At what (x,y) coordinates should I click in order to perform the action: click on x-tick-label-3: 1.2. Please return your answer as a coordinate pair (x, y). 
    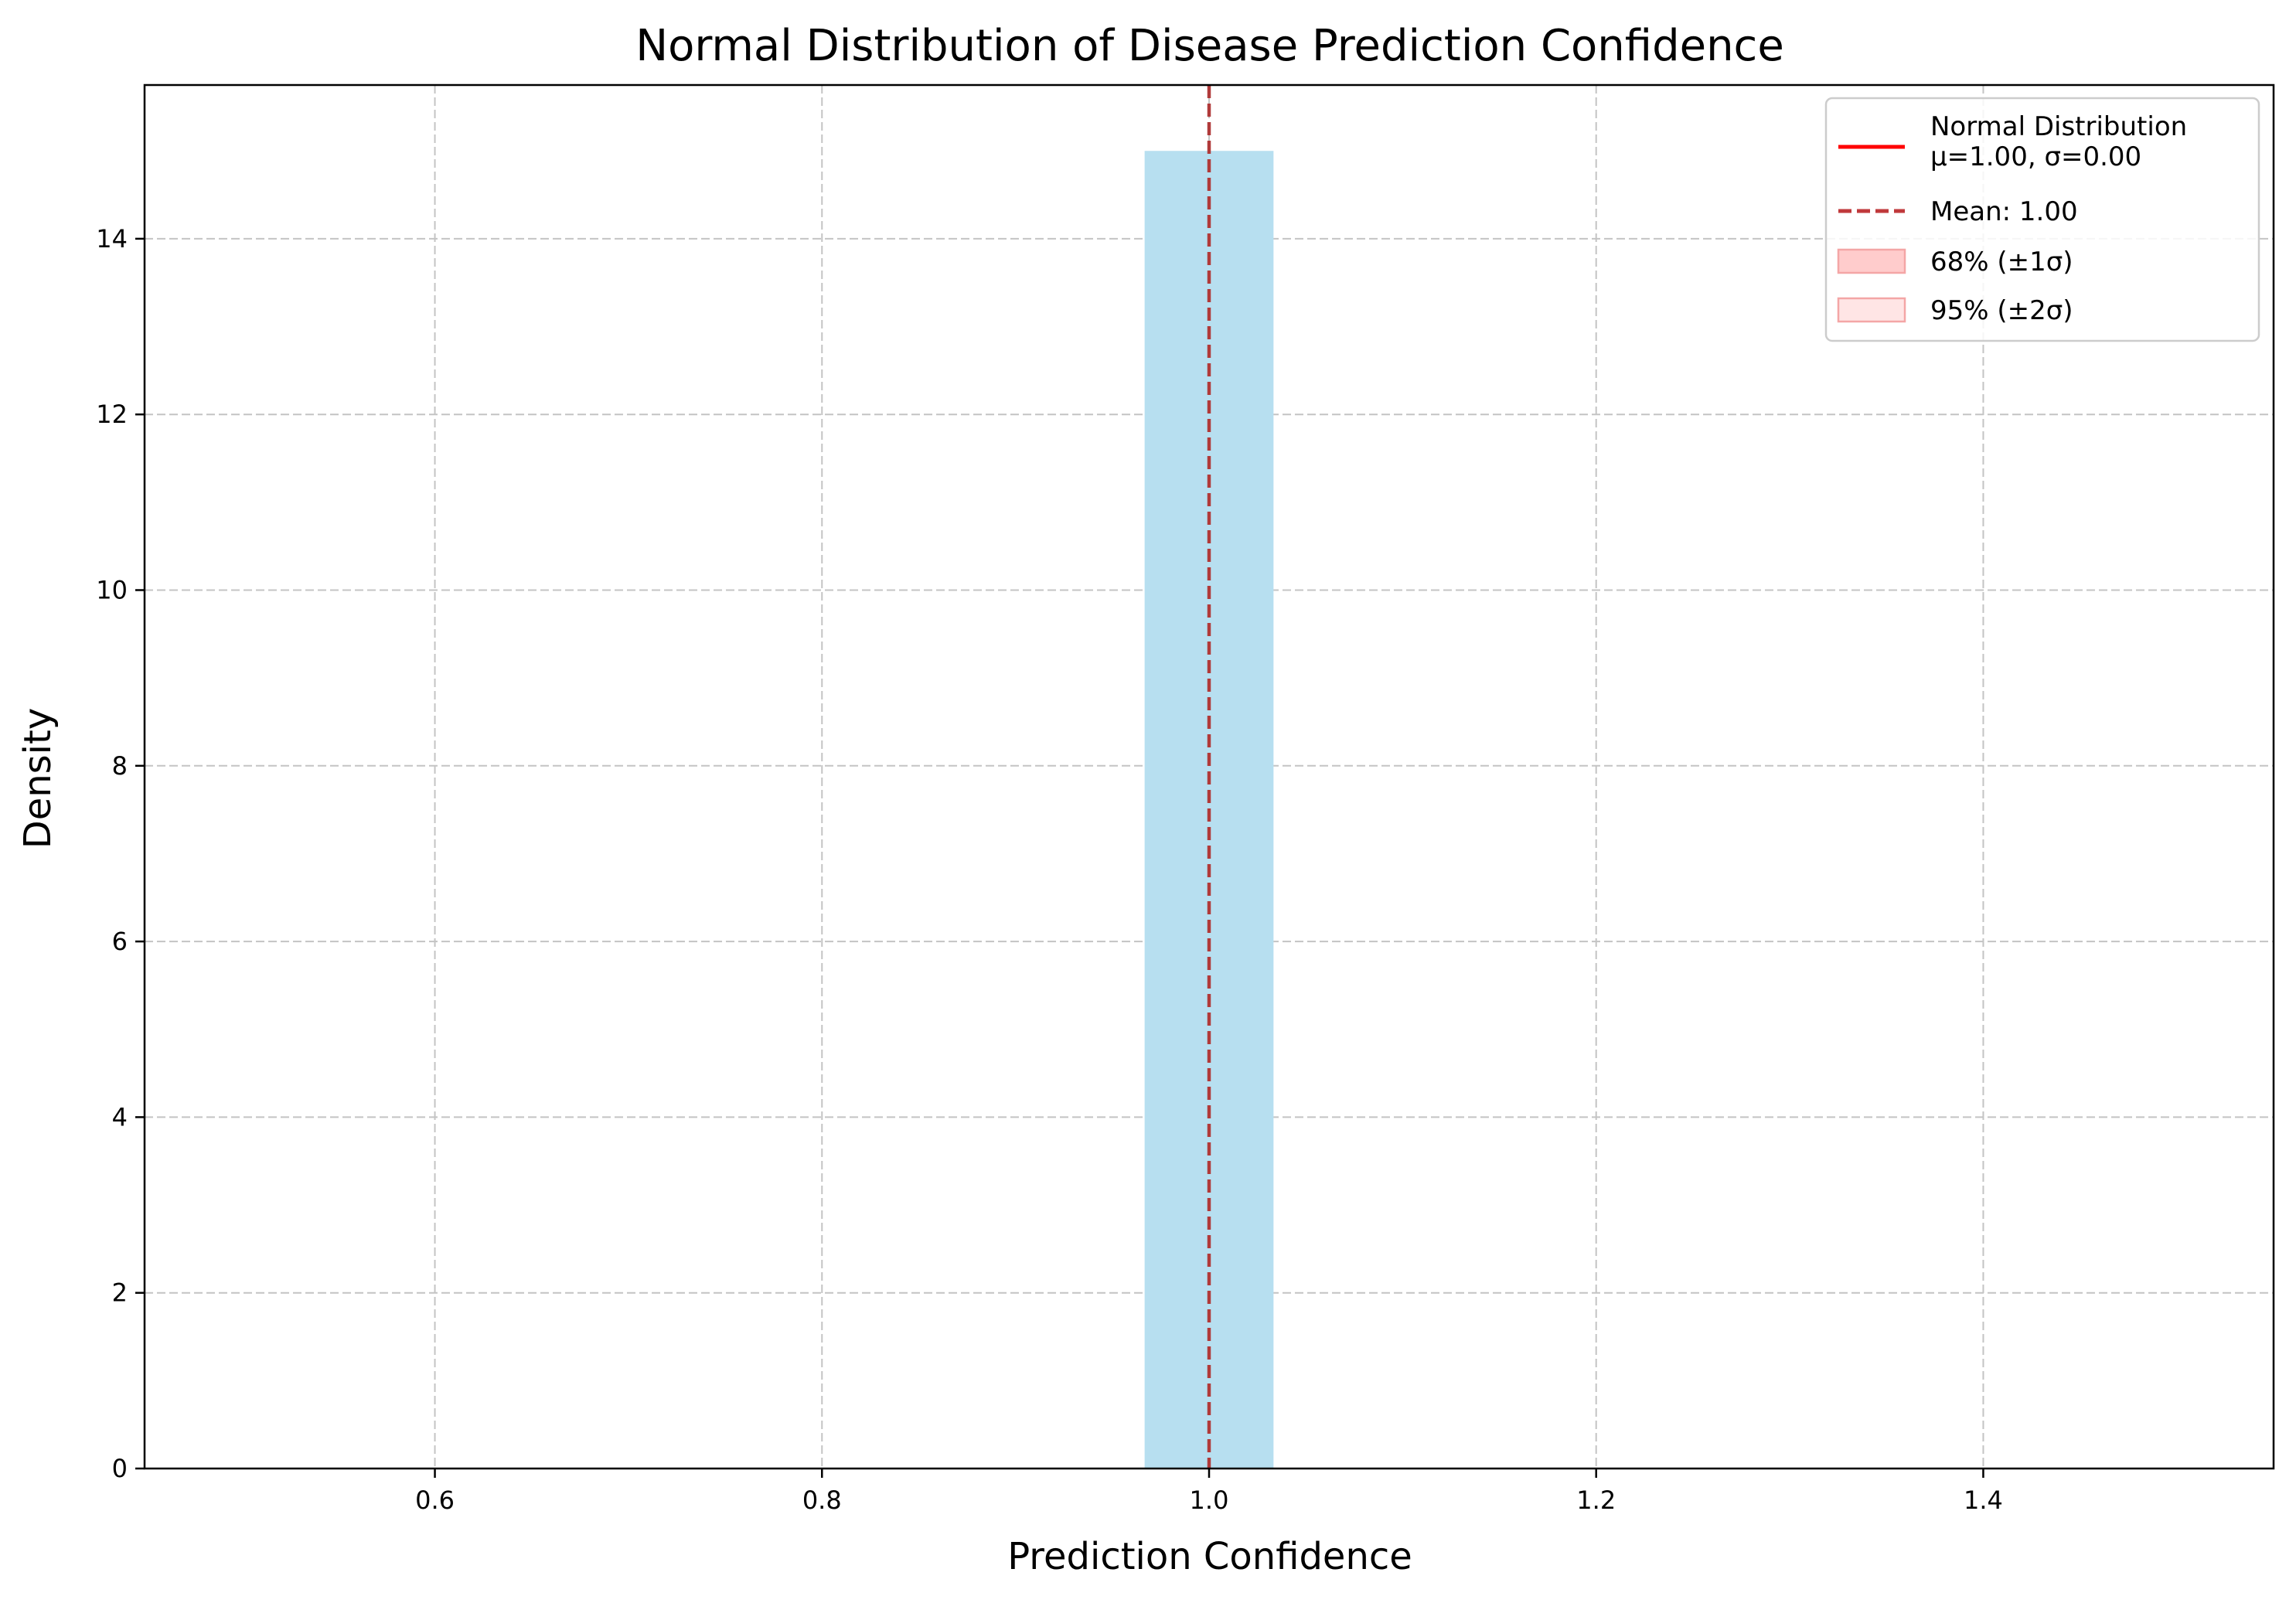
    Looking at the image, I should click on (1596, 1500).